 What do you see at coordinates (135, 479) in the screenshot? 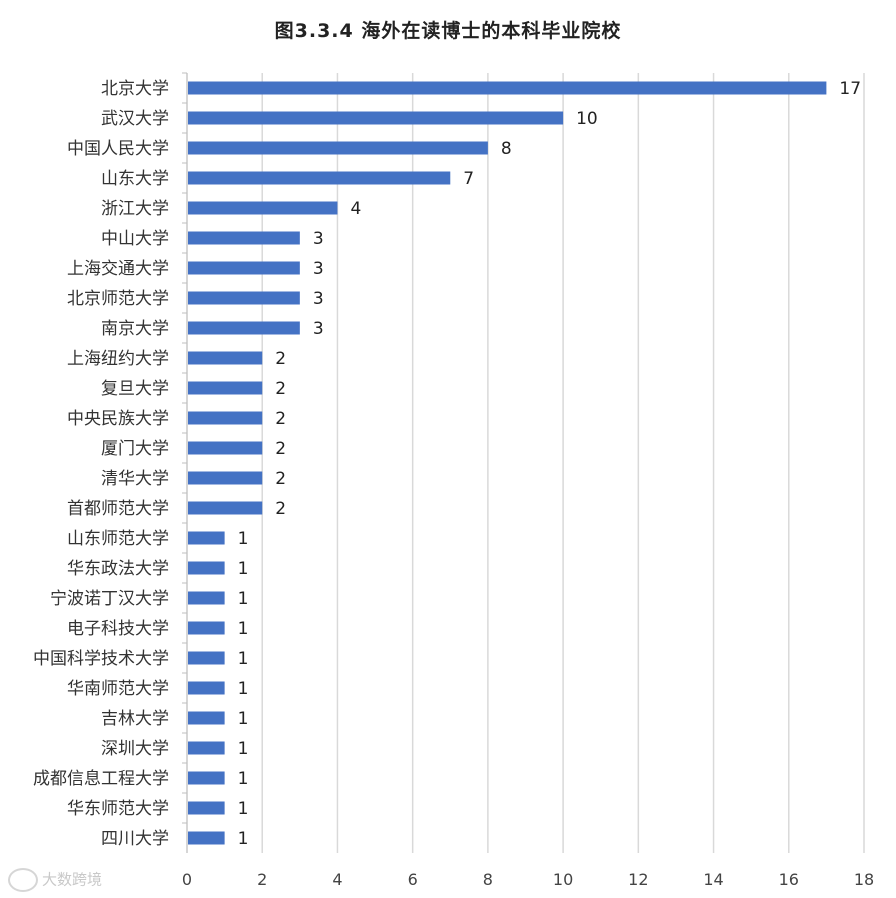
I see `category-label: 清华大学` at bounding box center [135, 479].